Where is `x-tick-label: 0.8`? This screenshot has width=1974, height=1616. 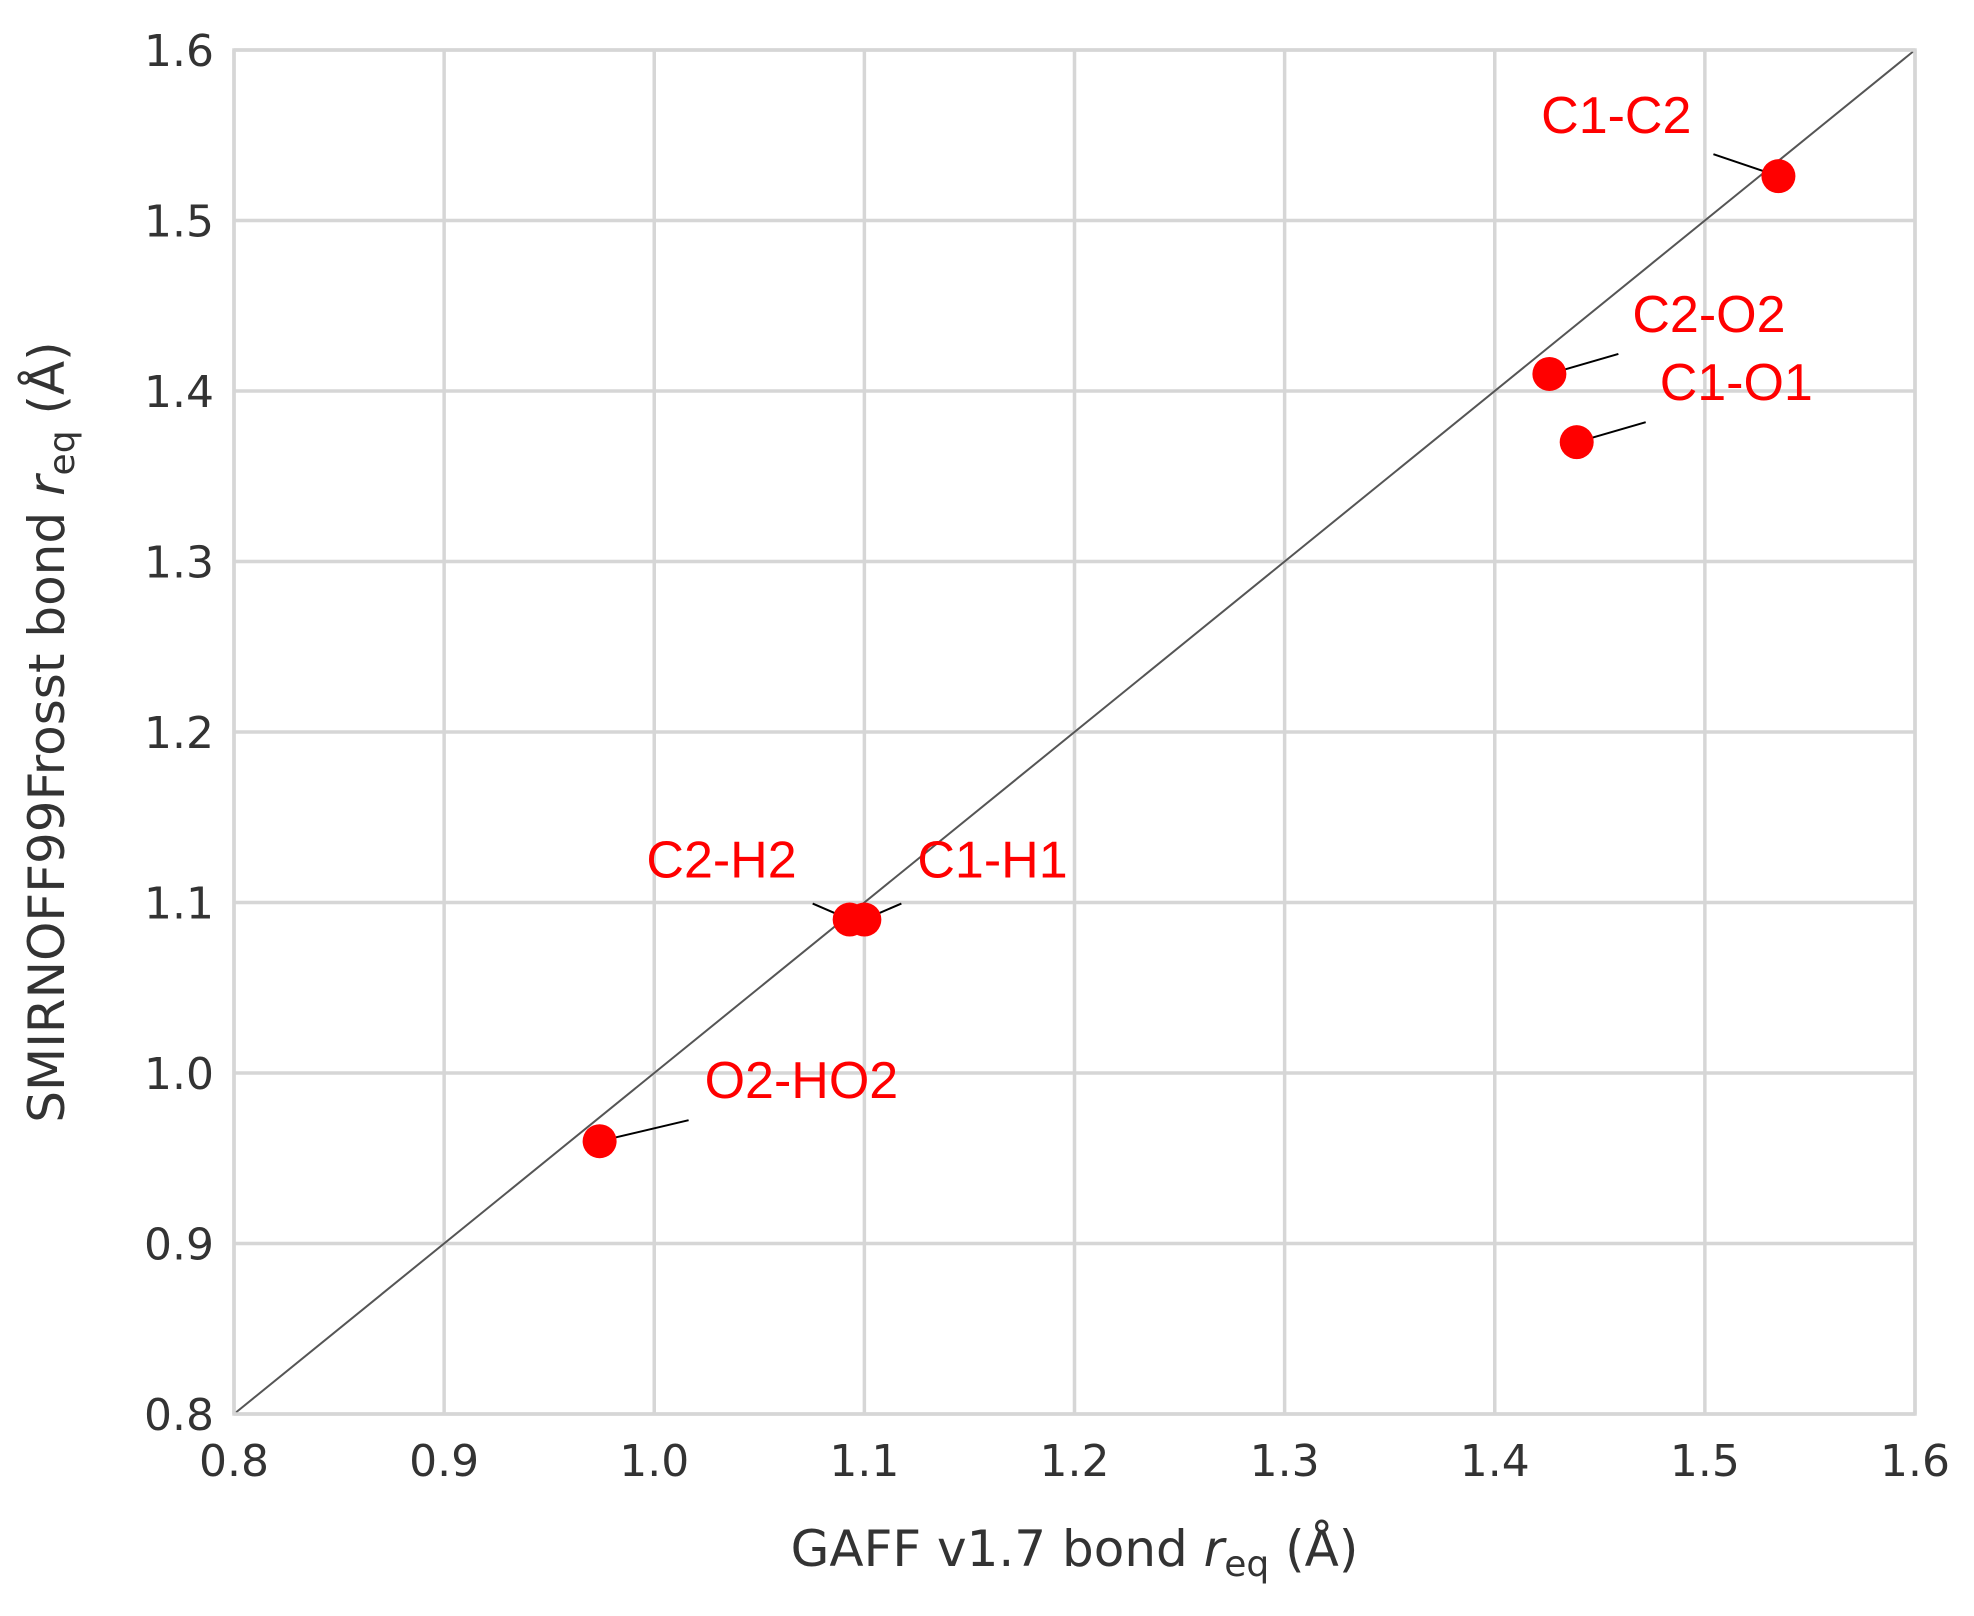 x-tick-label: 0.8 is located at coordinates (234, 1461).